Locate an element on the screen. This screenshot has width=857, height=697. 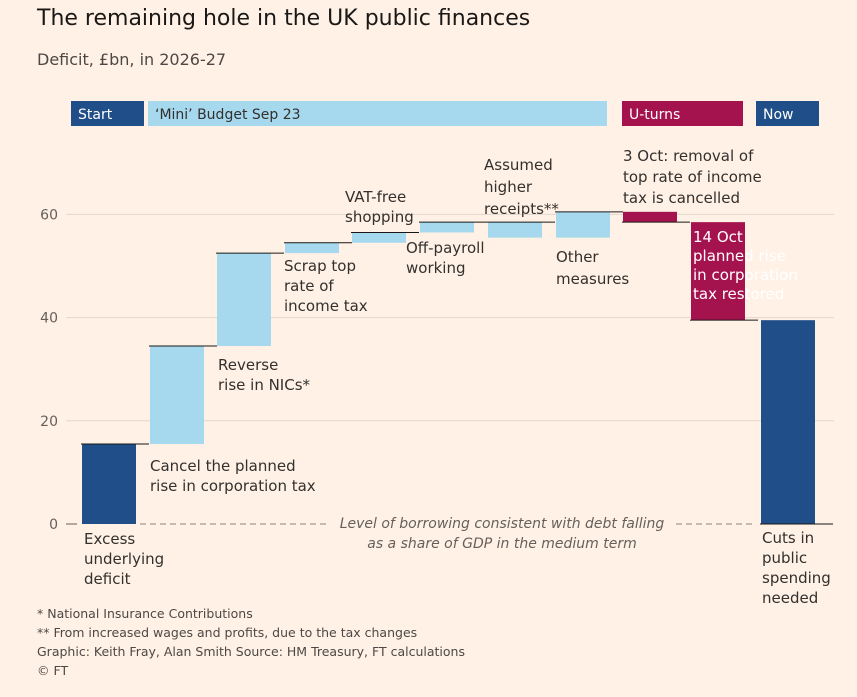
copyright: © FT is located at coordinates (53, 670).